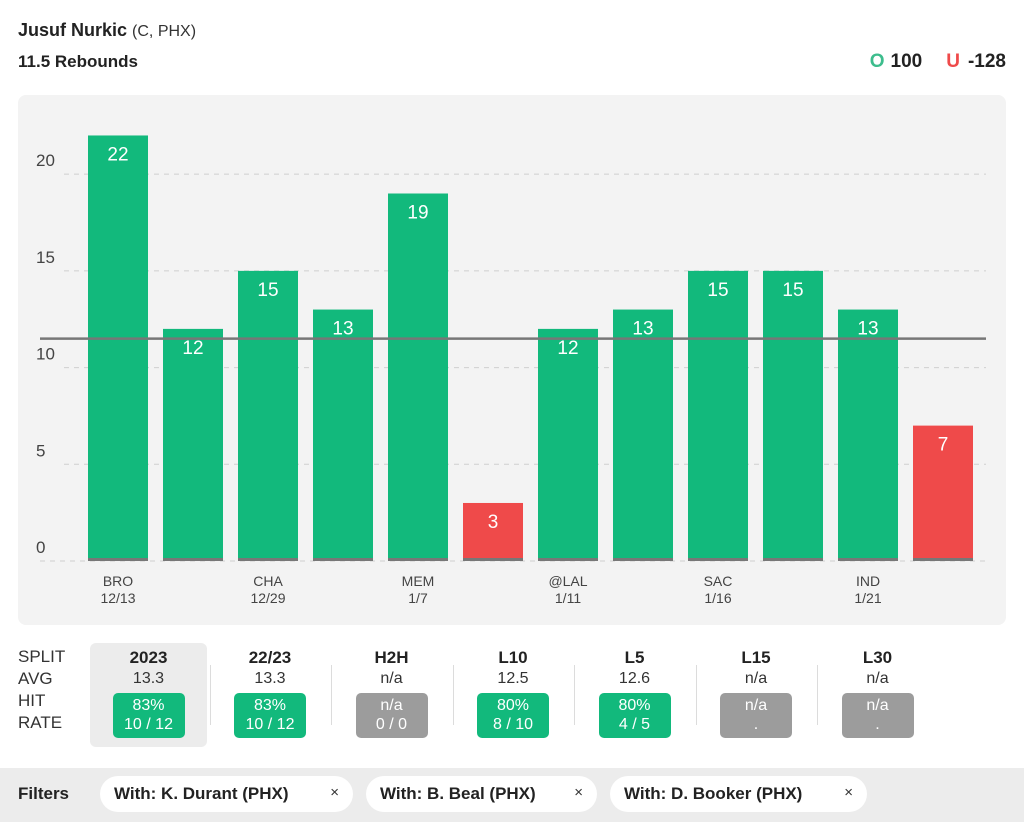 The height and width of the screenshot is (822, 1024). Describe the element at coordinates (493, 522) in the screenshot. I see `bar-value-label: 3` at that location.